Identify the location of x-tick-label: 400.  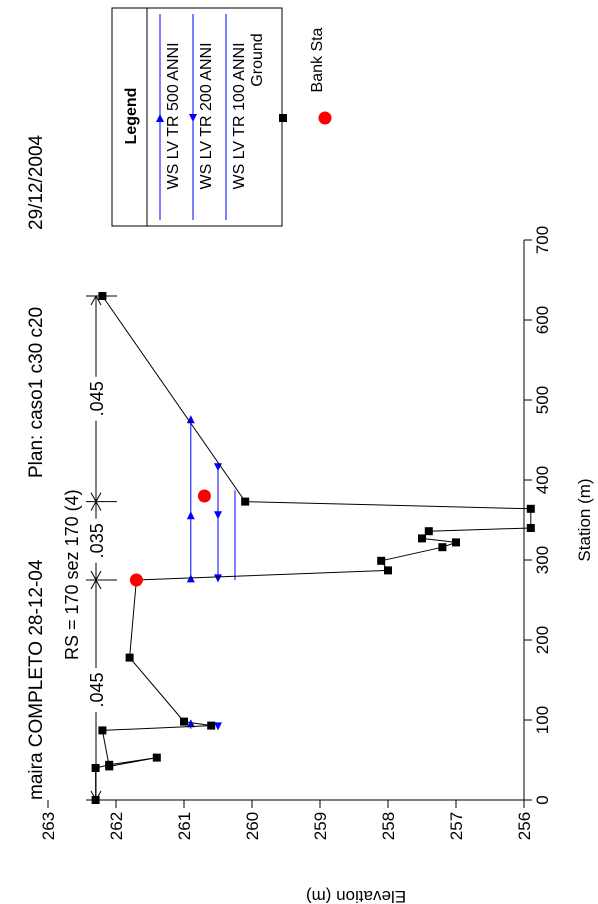
(542, 480).